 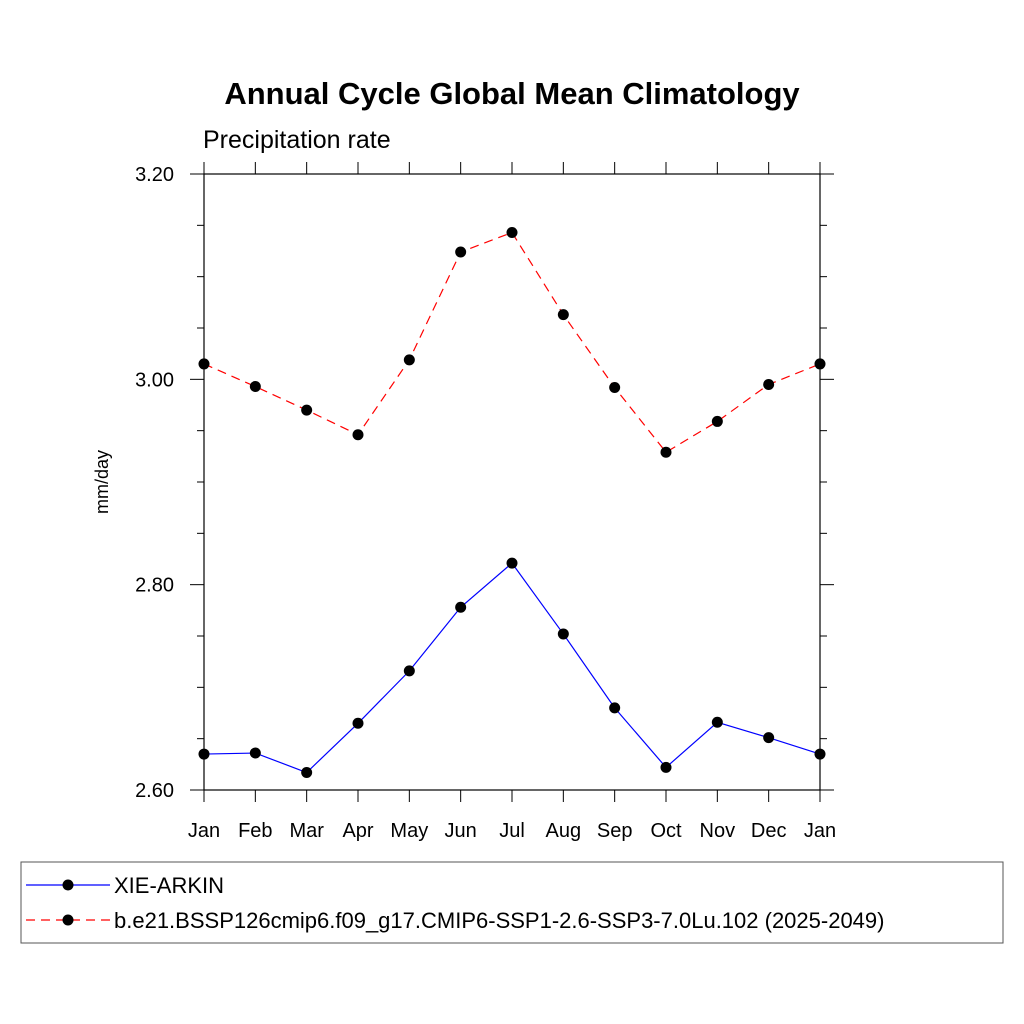 What do you see at coordinates (102, 482) in the screenshot?
I see `y-axis-label: mm/day` at bounding box center [102, 482].